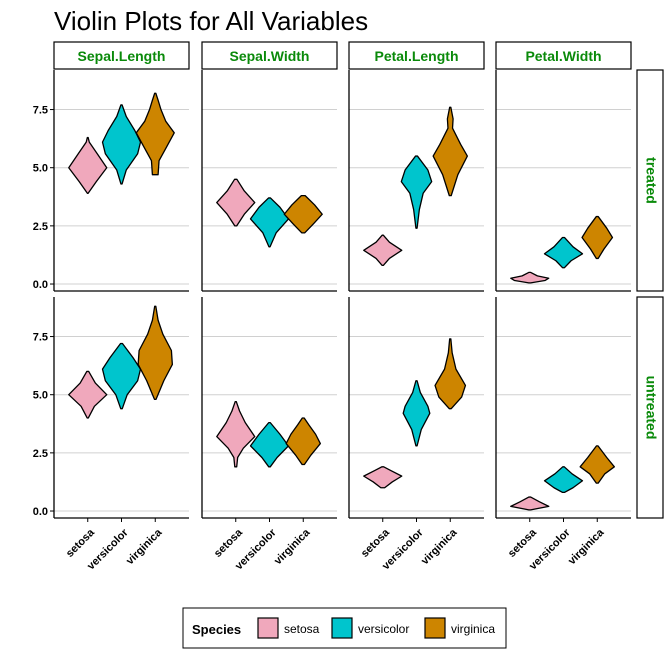 Image resolution: width=671 pixels, height=655 pixels. I want to click on chart-title: Violin Plots for All Variables, so click(211, 21).